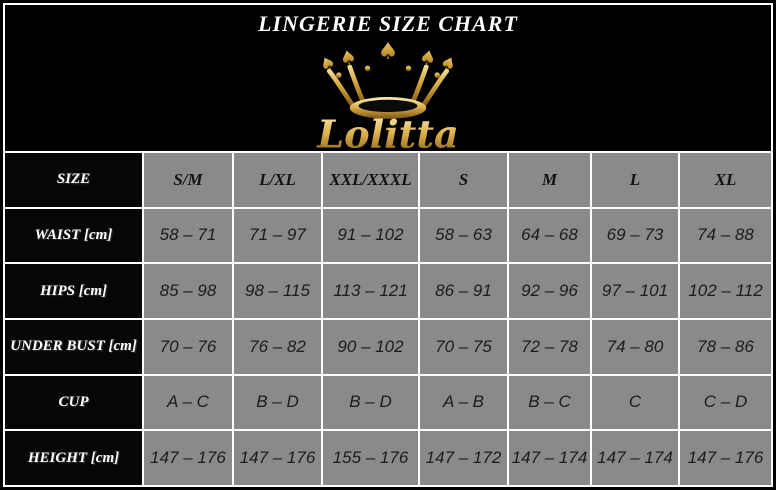  What do you see at coordinates (277, 235) in the screenshot?
I see `table-cell: 71 – 97` at bounding box center [277, 235].